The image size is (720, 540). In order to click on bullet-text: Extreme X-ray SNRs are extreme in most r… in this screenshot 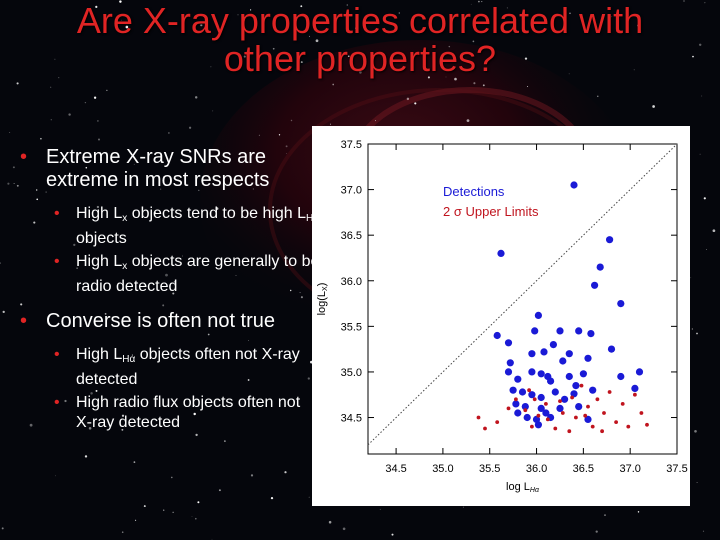, I will do `click(158, 168)`.